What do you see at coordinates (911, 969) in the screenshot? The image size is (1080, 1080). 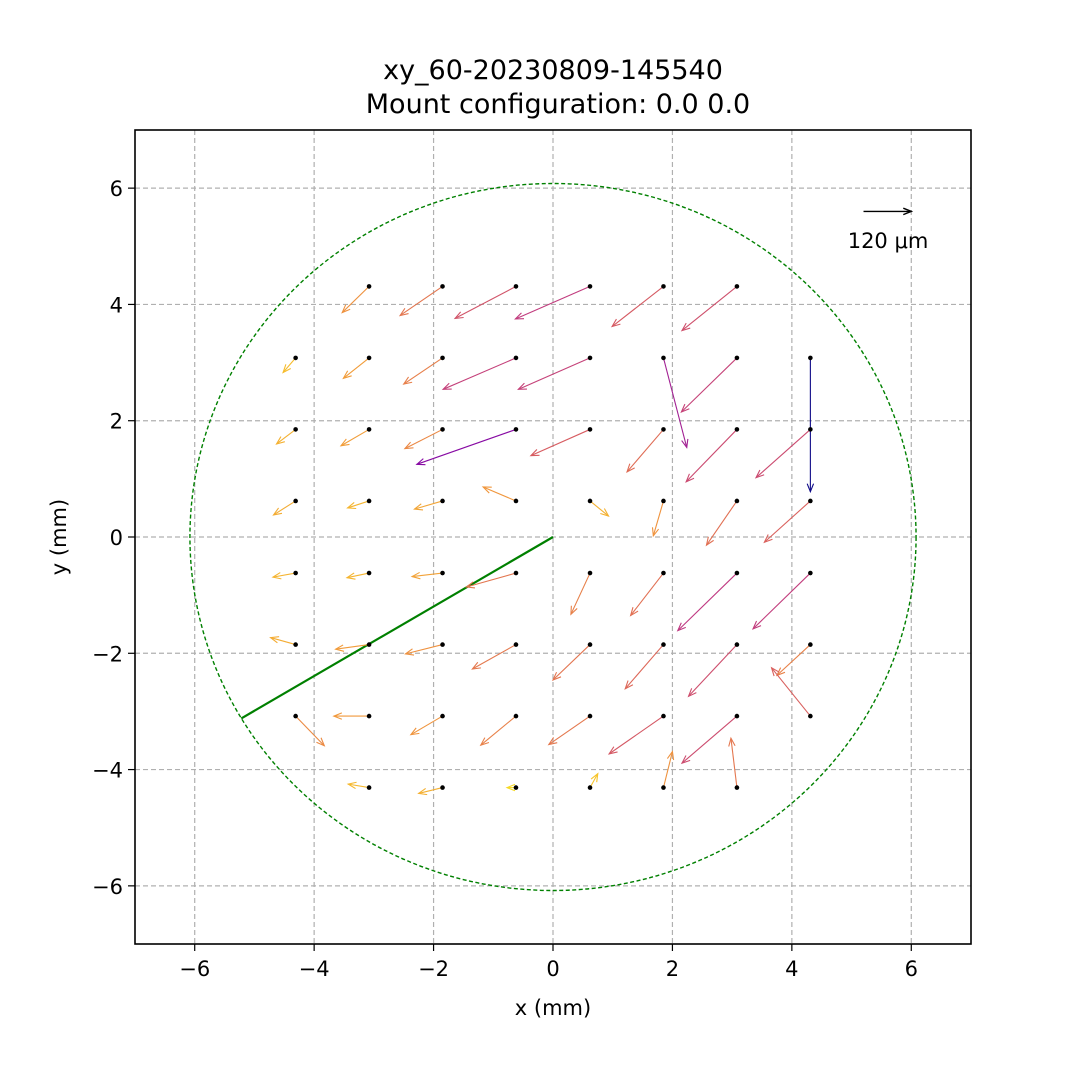 I see `x-tick-label: 6` at bounding box center [911, 969].